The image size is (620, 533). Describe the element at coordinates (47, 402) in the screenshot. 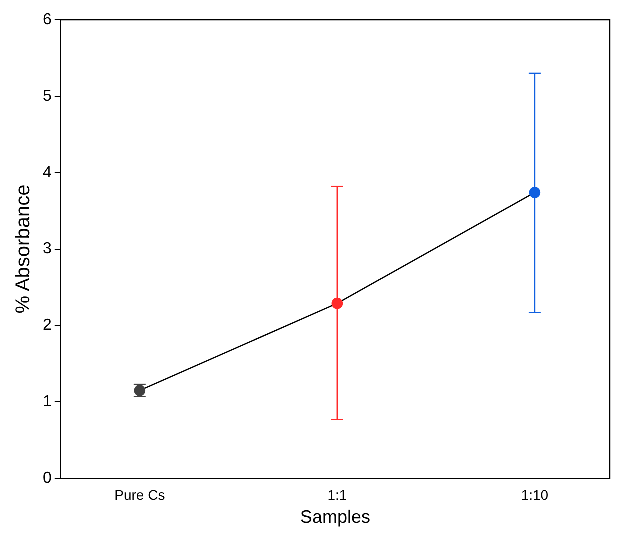

I see `y-tick-label: 1` at that location.